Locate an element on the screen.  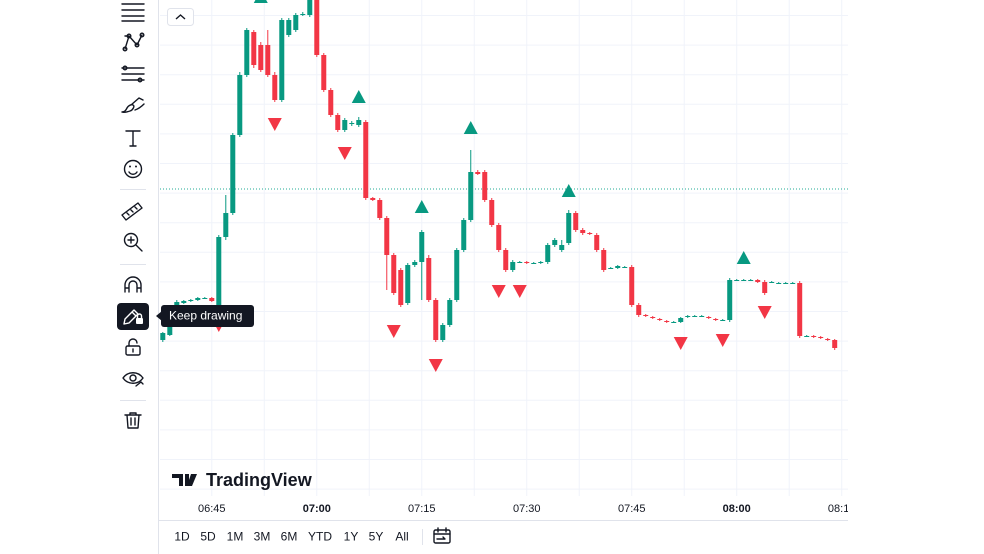
toolbar is located at coordinates (133, 216).